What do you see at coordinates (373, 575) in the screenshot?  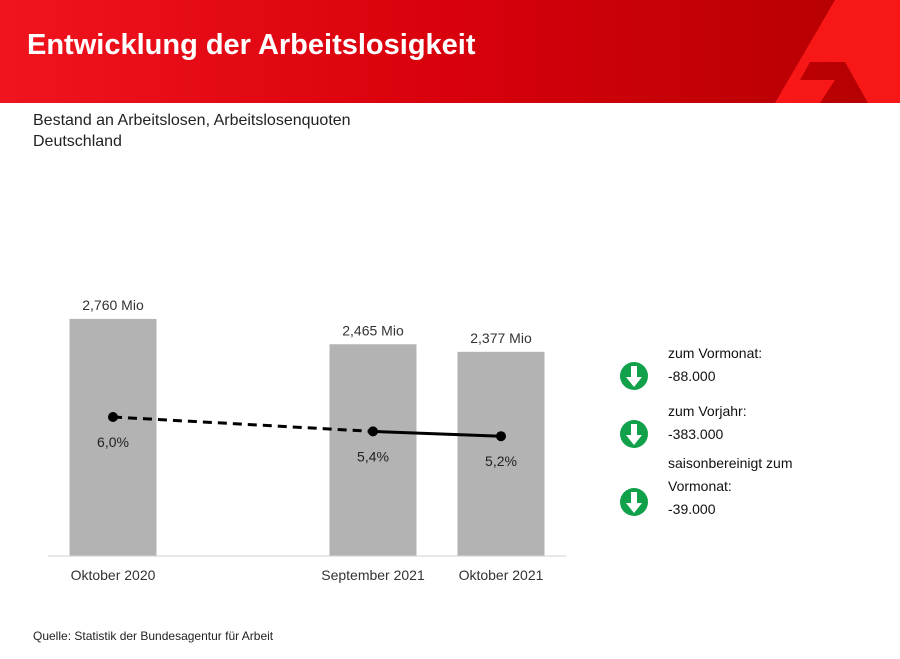 I see `x-tick-label: September 2021` at bounding box center [373, 575].